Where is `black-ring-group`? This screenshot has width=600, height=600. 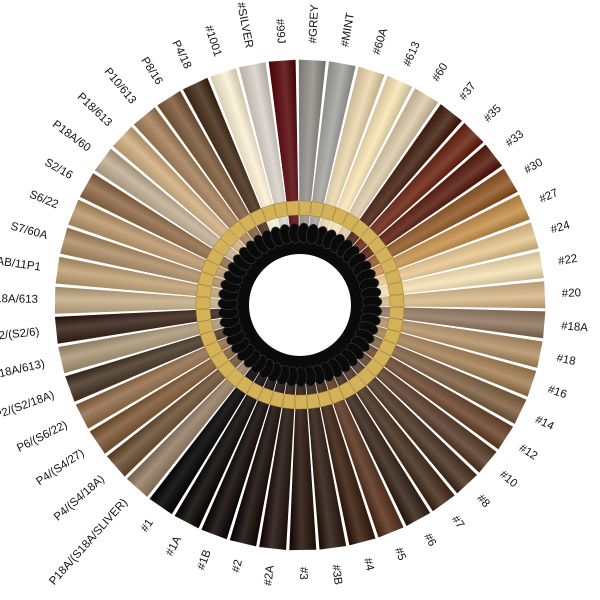 black-ring-group is located at coordinates (300, 305).